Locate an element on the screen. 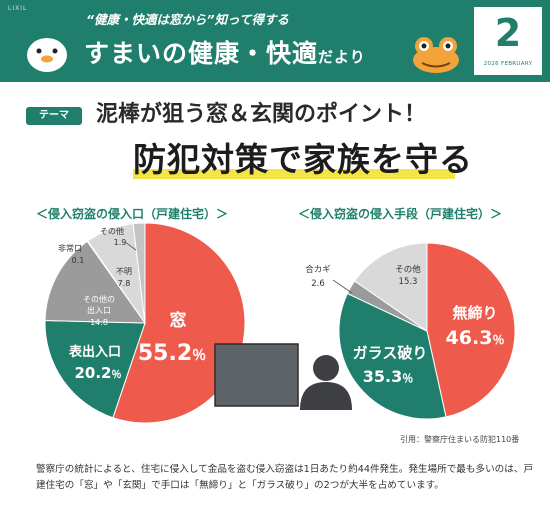 This screenshot has height=506, width=550. label-right-sonota-value: 15.3 is located at coordinates (408, 282).